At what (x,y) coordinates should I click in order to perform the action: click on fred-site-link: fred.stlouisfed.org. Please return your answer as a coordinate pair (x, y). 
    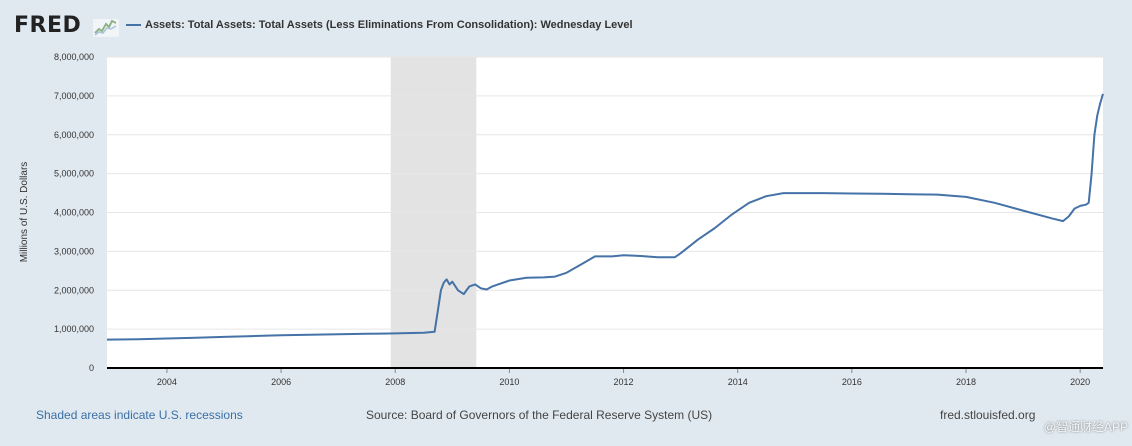
    Looking at the image, I should click on (988, 415).